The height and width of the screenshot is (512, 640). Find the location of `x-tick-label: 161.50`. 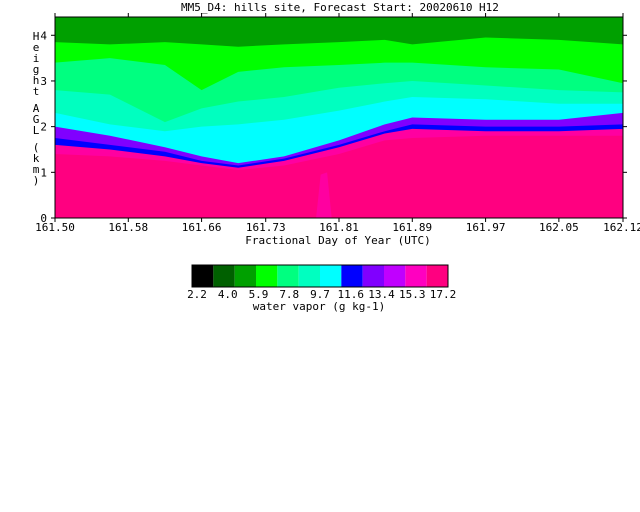

x-tick-label: 161.50 is located at coordinates (55, 227).